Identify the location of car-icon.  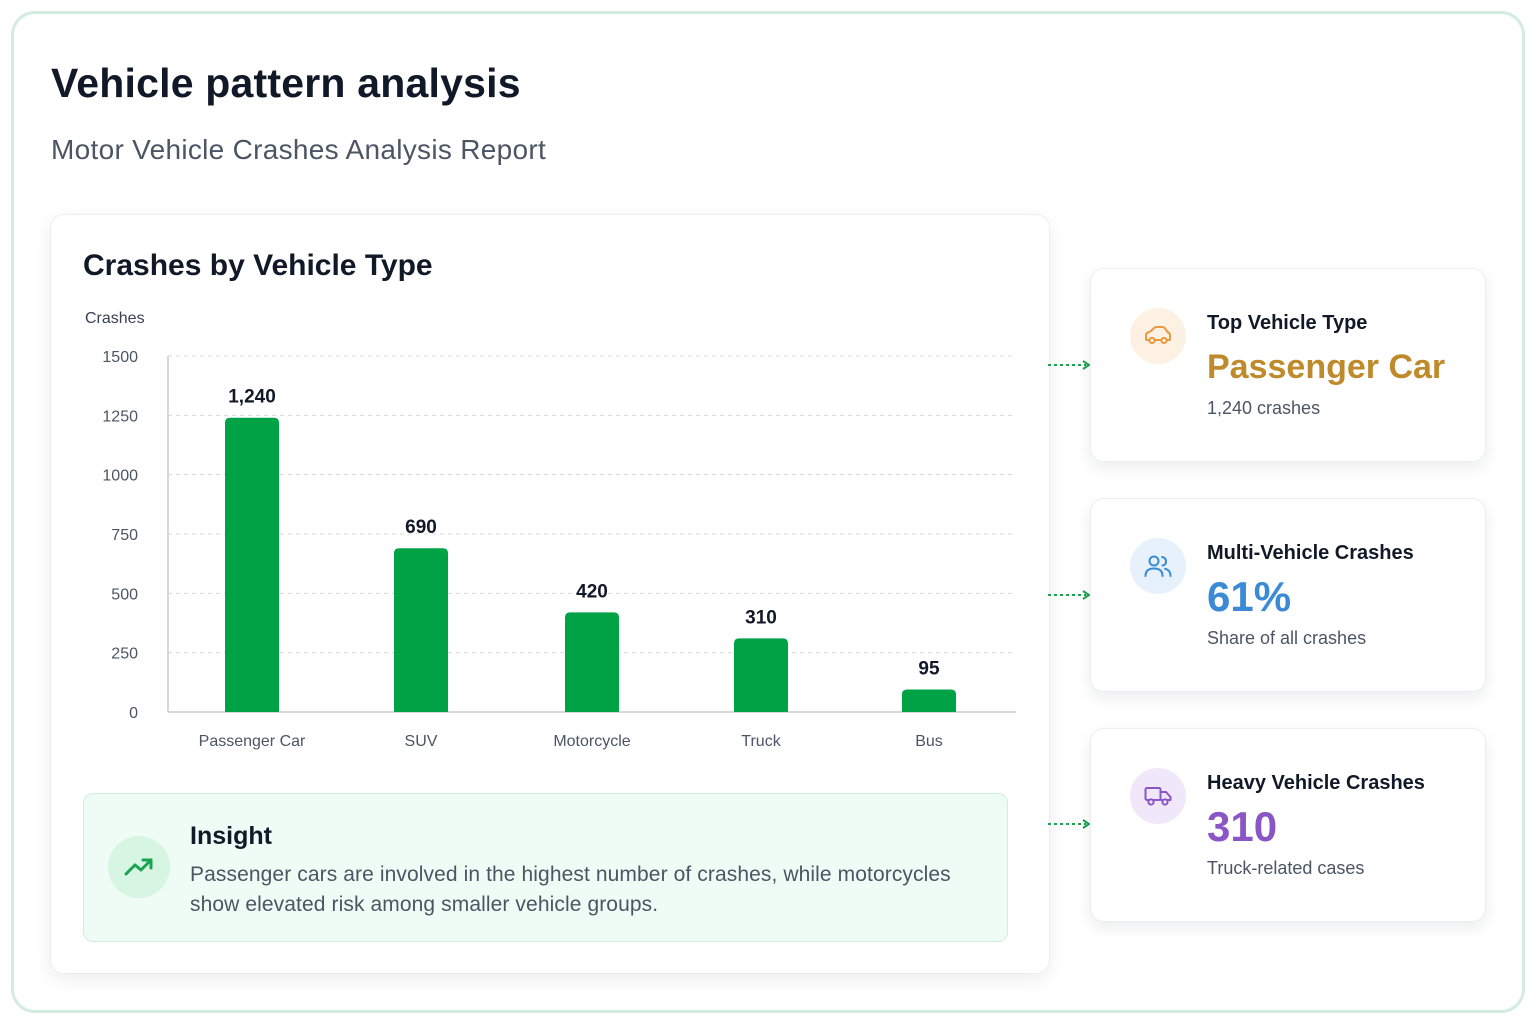
(1158, 336).